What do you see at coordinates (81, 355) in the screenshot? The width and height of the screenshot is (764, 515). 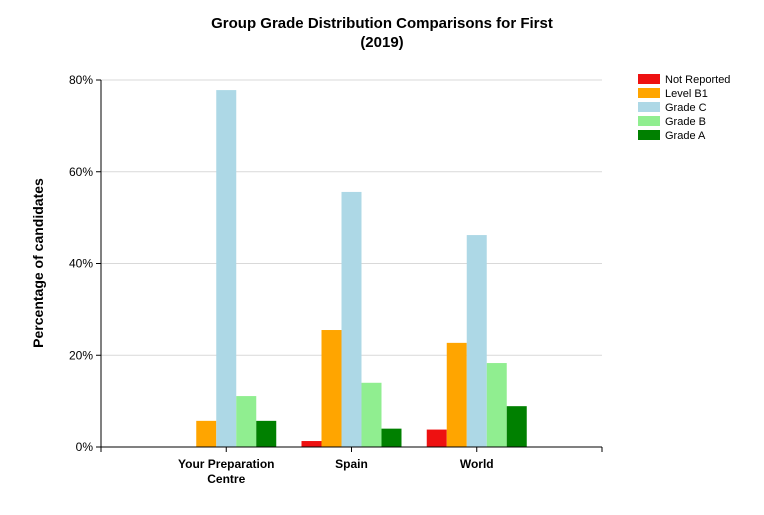 I see `y-tick-label: 20%` at bounding box center [81, 355].